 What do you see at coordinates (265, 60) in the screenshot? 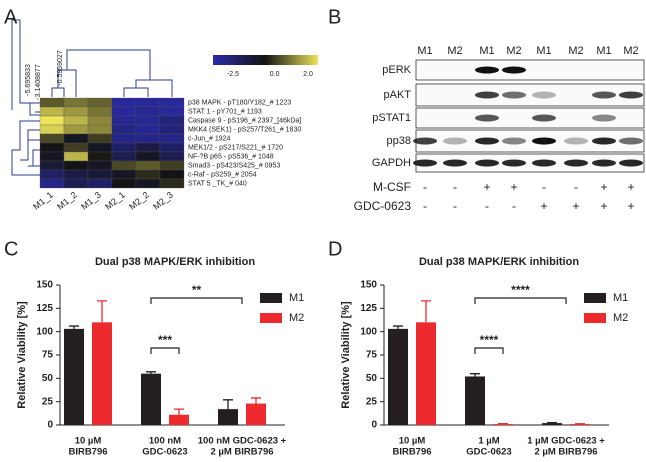
I see `colorbar` at bounding box center [265, 60].